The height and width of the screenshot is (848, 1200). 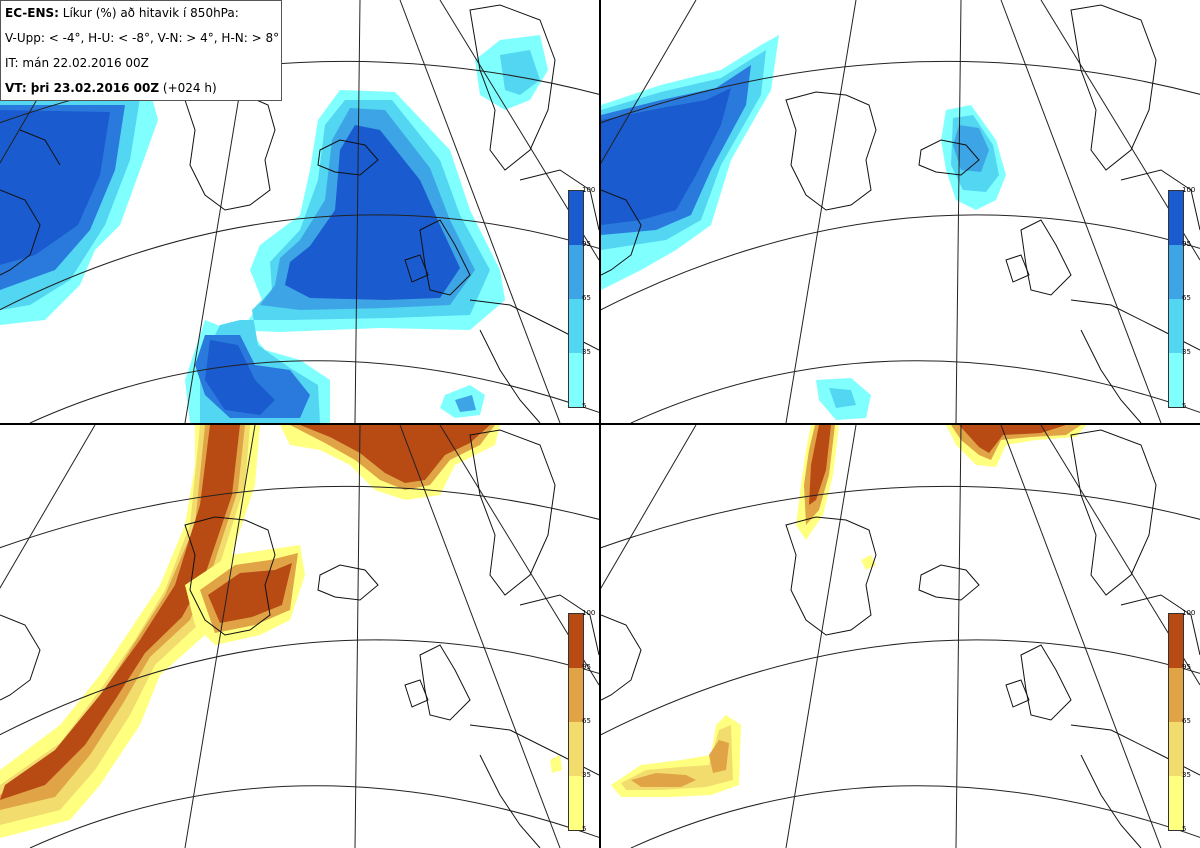 I want to click on valid-time: VT: þri 23.02.2016 00Z, so click(x=82, y=88).